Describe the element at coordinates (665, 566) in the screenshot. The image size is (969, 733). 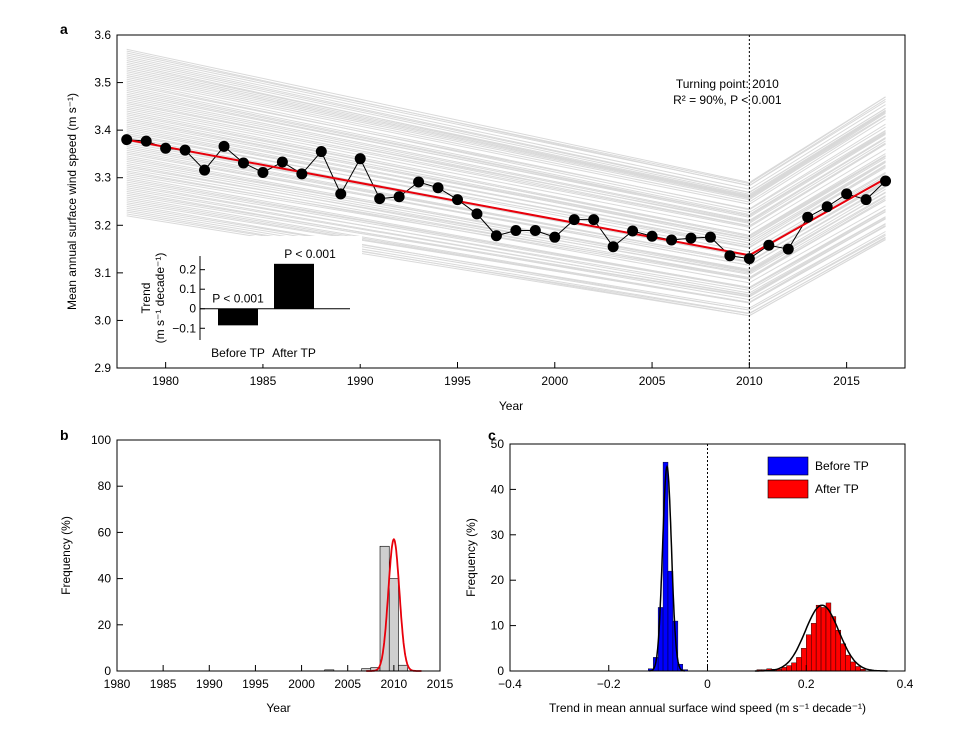
I see `histogram-bar-before-tp` at that location.